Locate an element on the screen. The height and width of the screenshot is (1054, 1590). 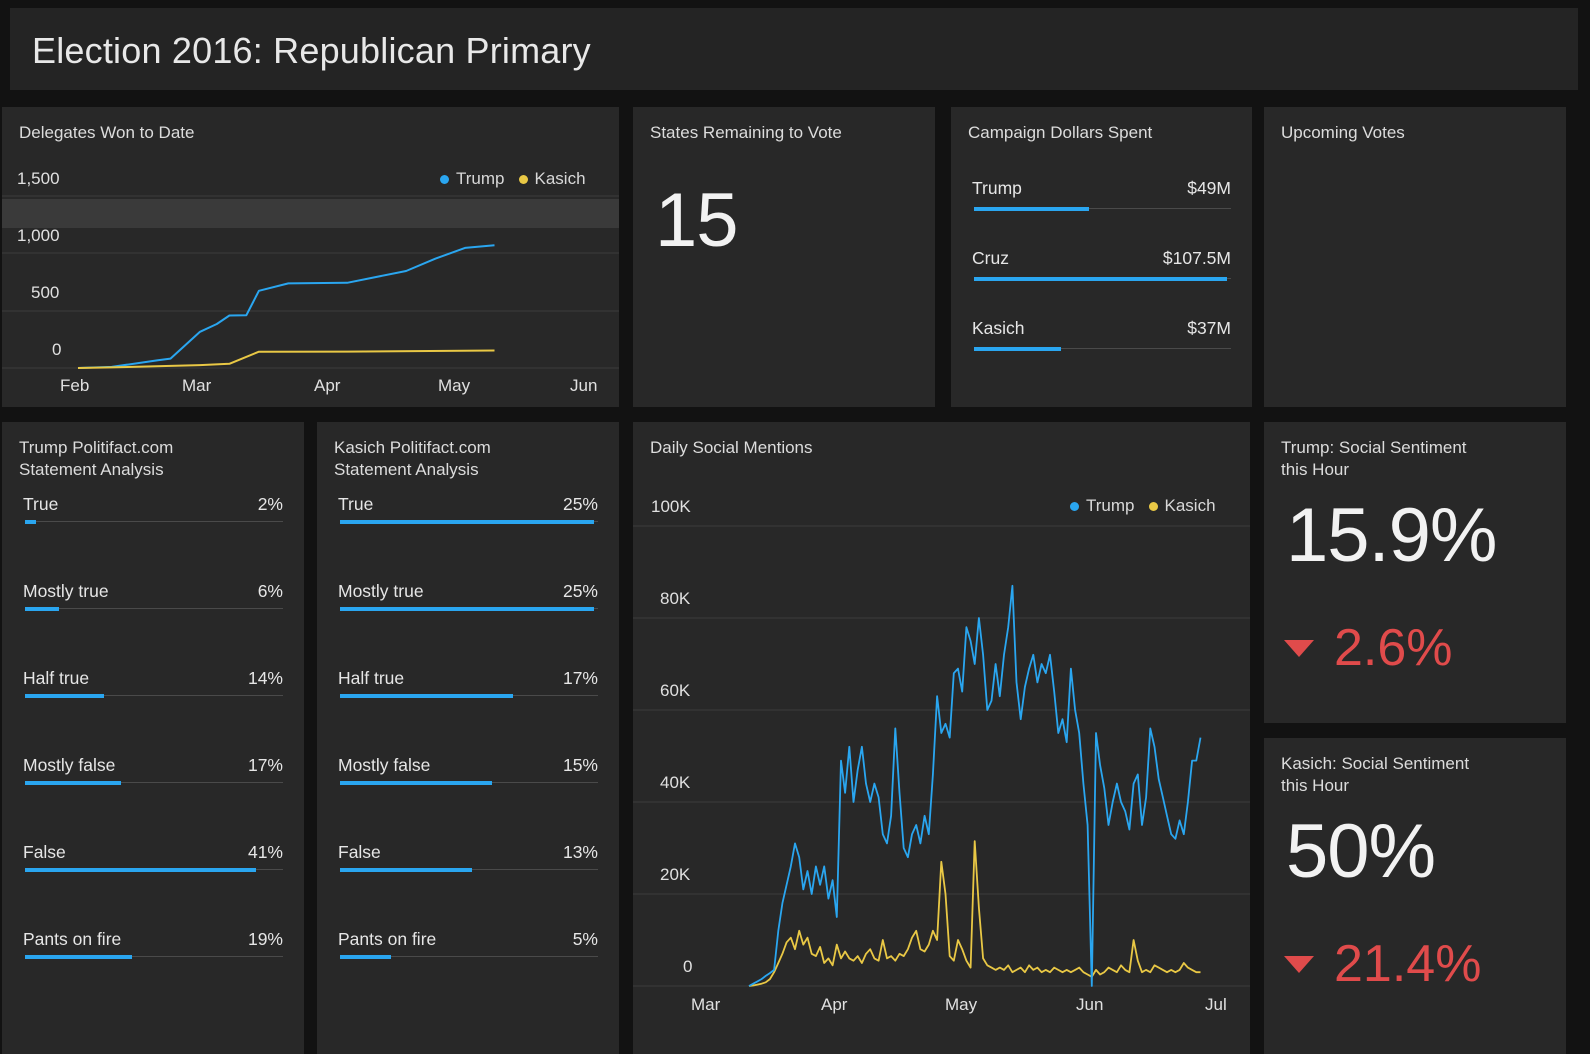
title-line: Kasich: Social Sentiment is located at coordinates (1375, 763).